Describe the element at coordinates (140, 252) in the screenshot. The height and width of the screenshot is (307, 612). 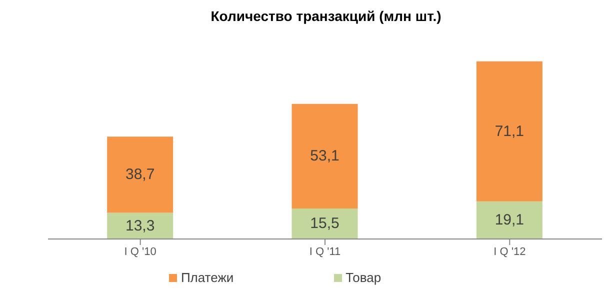
I see `x-tick-label: I Q '10` at that location.